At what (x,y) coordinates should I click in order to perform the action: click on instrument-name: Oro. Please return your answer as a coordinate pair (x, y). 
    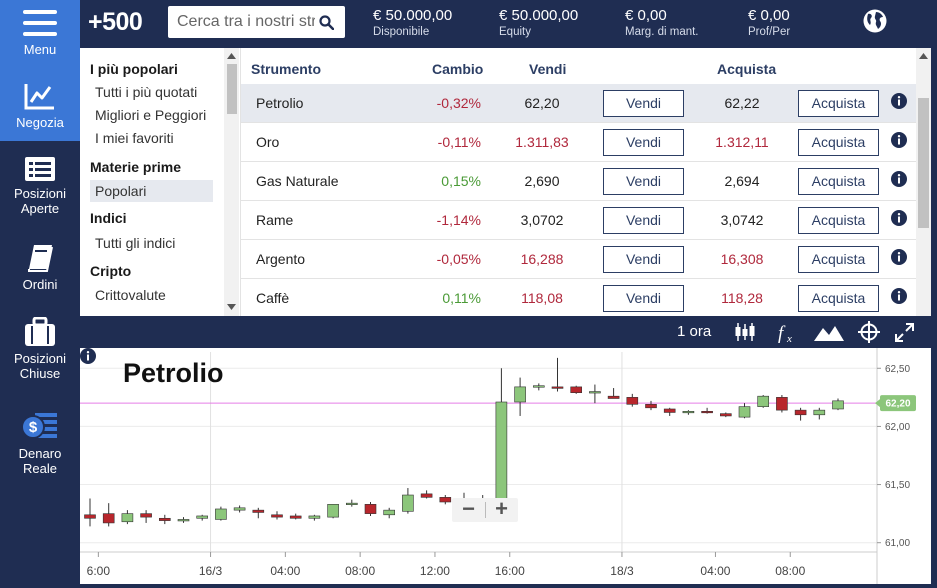
    Looking at the image, I should click on (268, 142).